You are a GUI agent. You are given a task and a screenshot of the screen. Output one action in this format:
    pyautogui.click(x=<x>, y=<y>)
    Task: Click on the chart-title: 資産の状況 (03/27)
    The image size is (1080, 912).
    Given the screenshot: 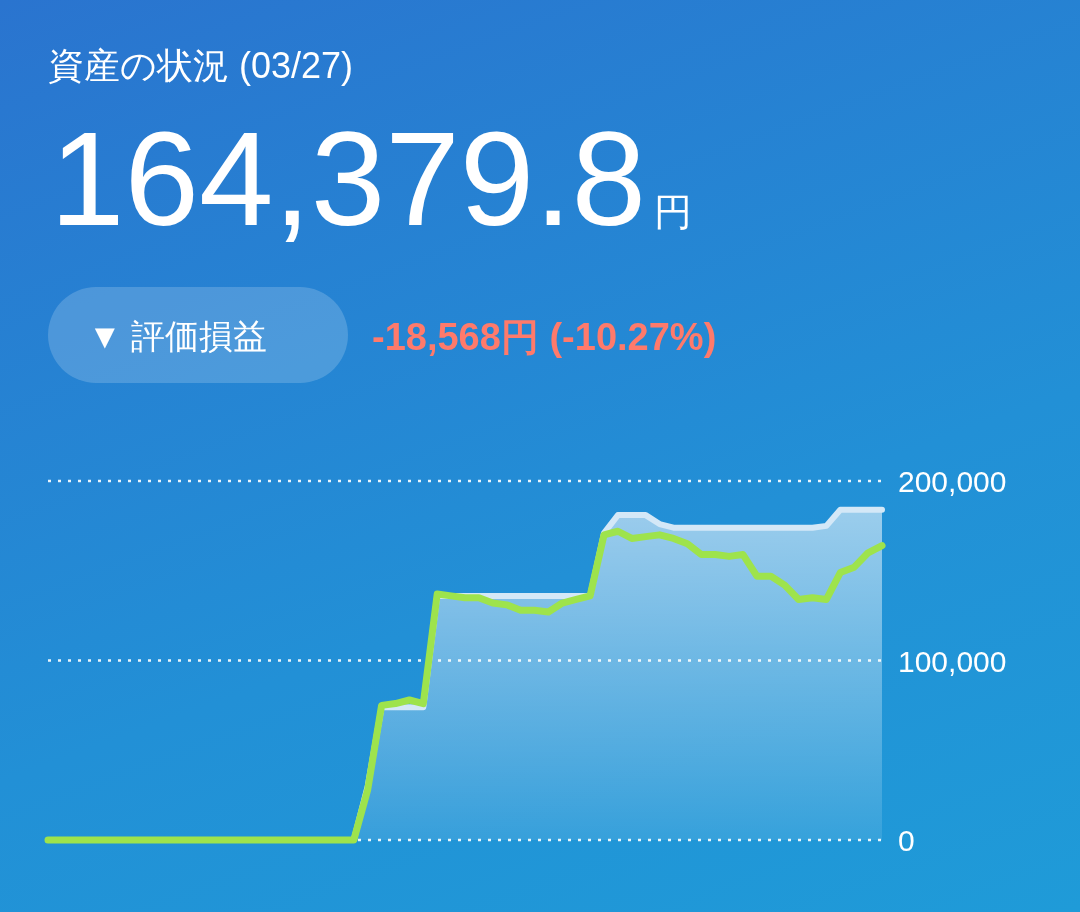 What is the action you would take?
    pyautogui.click(x=201, y=65)
    